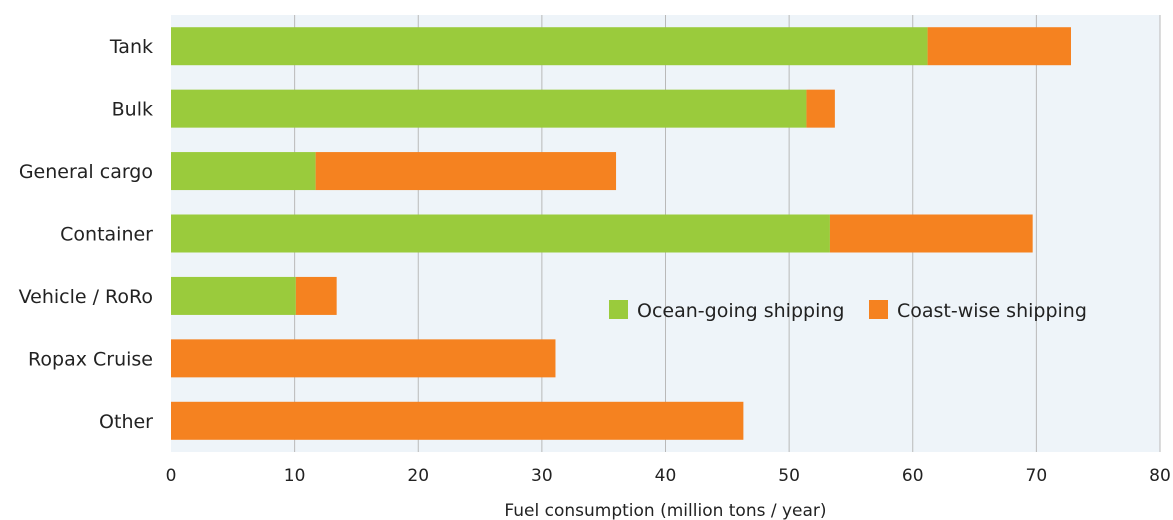 This screenshot has height=520, width=1173. Describe the element at coordinates (106, 235) in the screenshot. I see `category-label: Container` at that location.